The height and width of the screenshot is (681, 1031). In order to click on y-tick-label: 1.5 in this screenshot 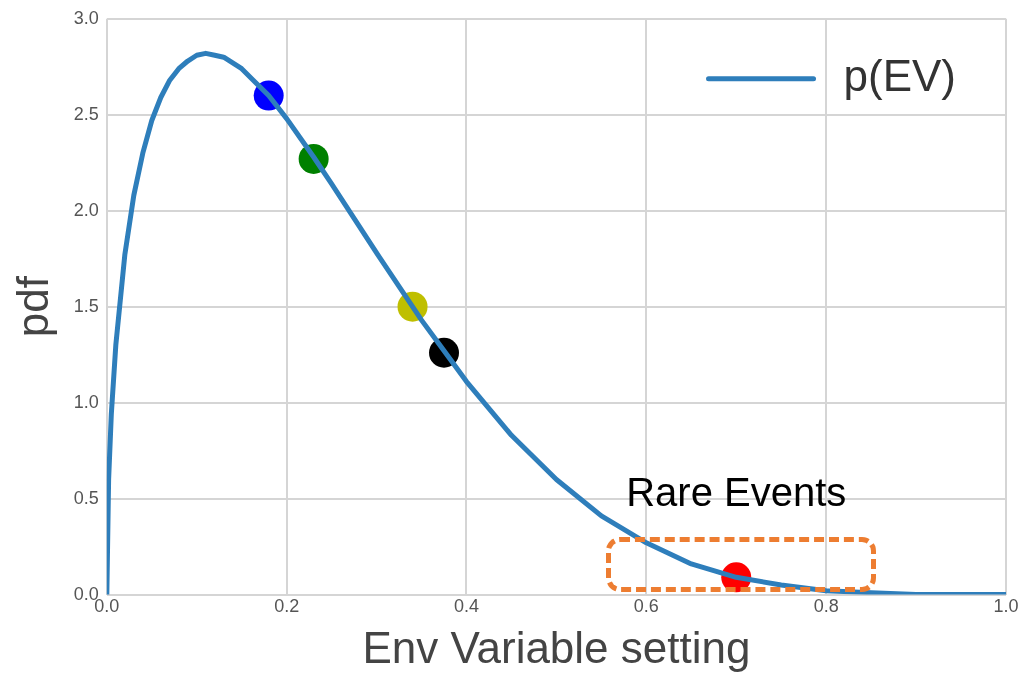, I will do `click(86, 305)`.